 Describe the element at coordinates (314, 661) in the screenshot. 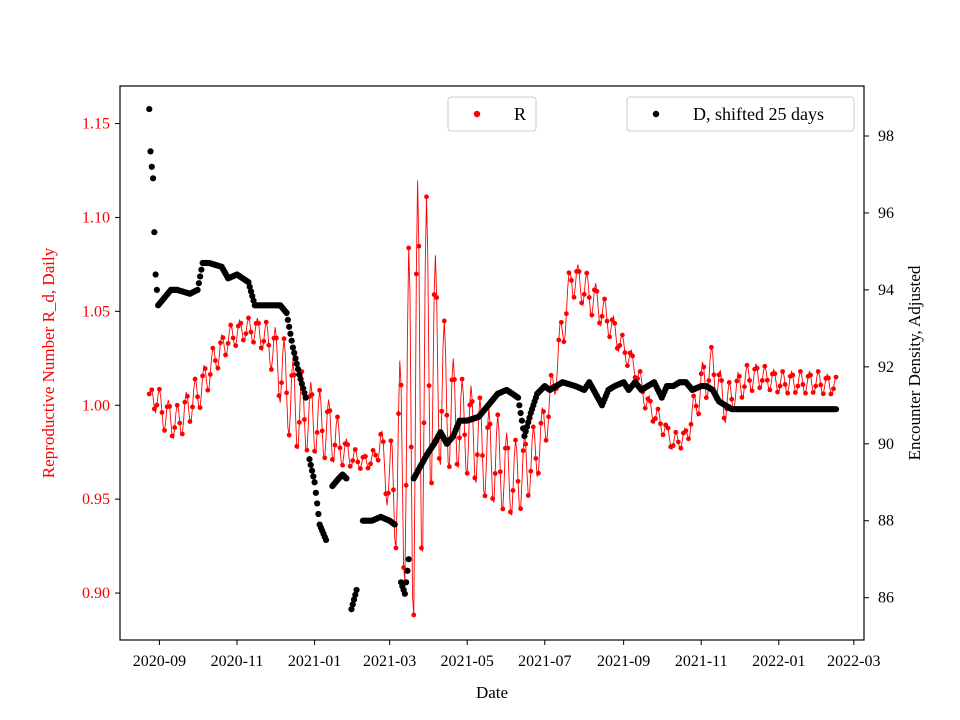

I see `x-tick-label: 2021-01` at that location.